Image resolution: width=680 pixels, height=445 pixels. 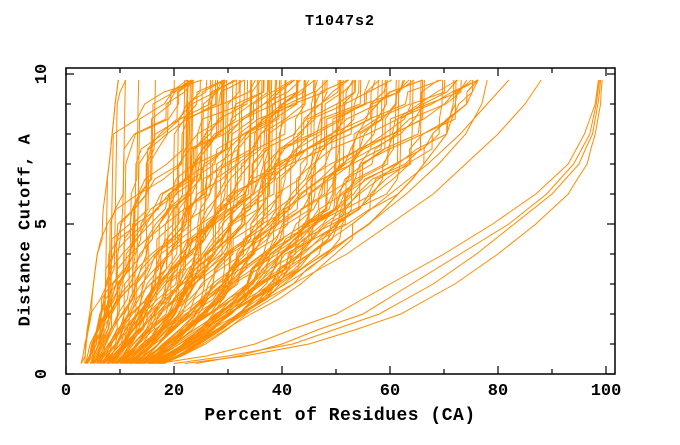 What do you see at coordinates (174, 391) in the screenshot?
I see `x-tick-label: 20` at bounding box center [174, 391].